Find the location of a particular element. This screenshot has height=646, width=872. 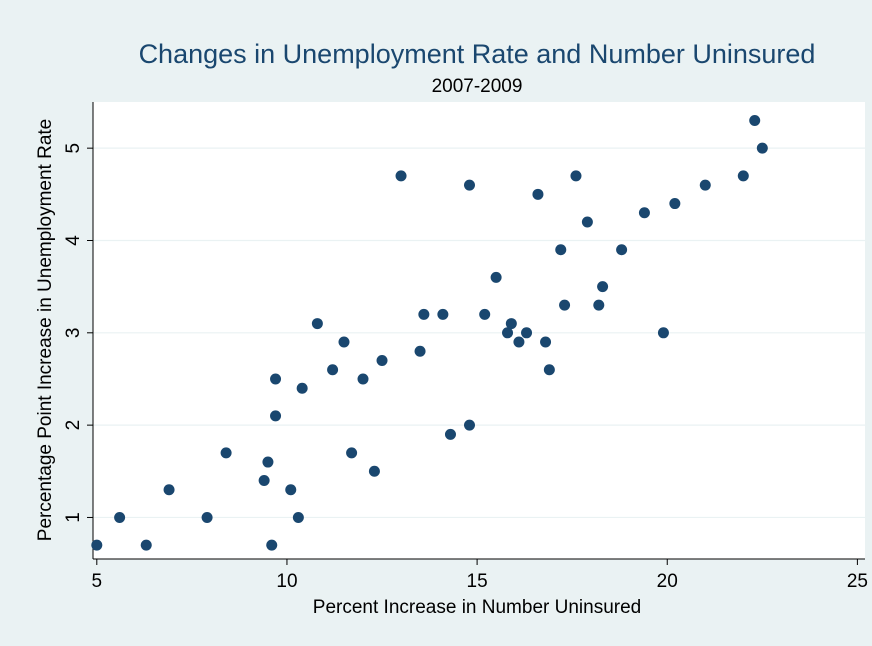

y-tick-label: 4 is located at coordinates (73, 240).